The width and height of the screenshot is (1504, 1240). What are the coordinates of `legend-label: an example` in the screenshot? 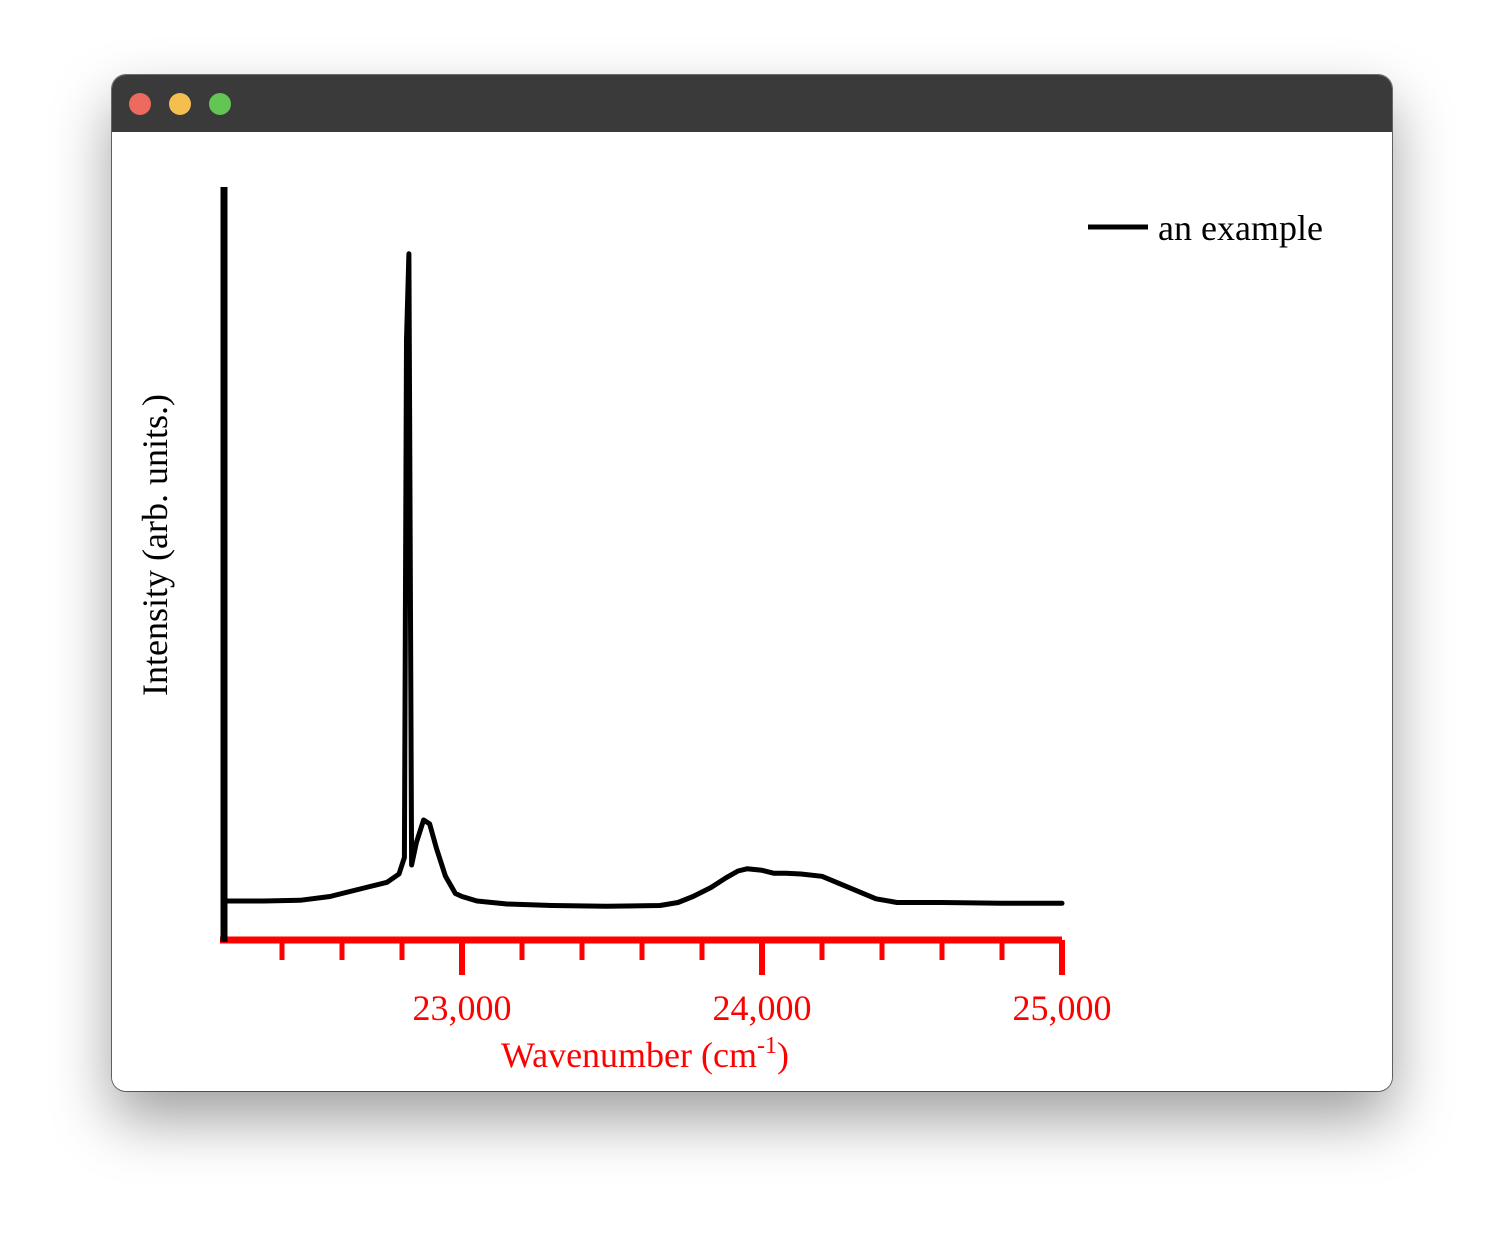 It's located at (1240, 228).